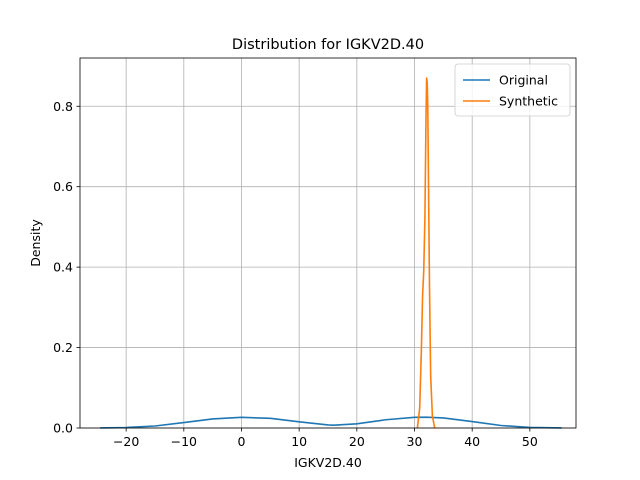 The width and height of the screenshot is (640, 480). I want to click on series-line-original, so click(331, 422).